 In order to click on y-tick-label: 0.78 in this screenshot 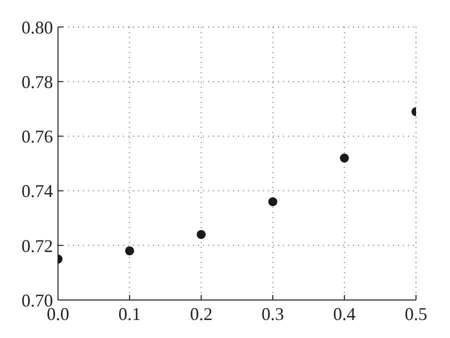, I will do `click(37, 82)`.